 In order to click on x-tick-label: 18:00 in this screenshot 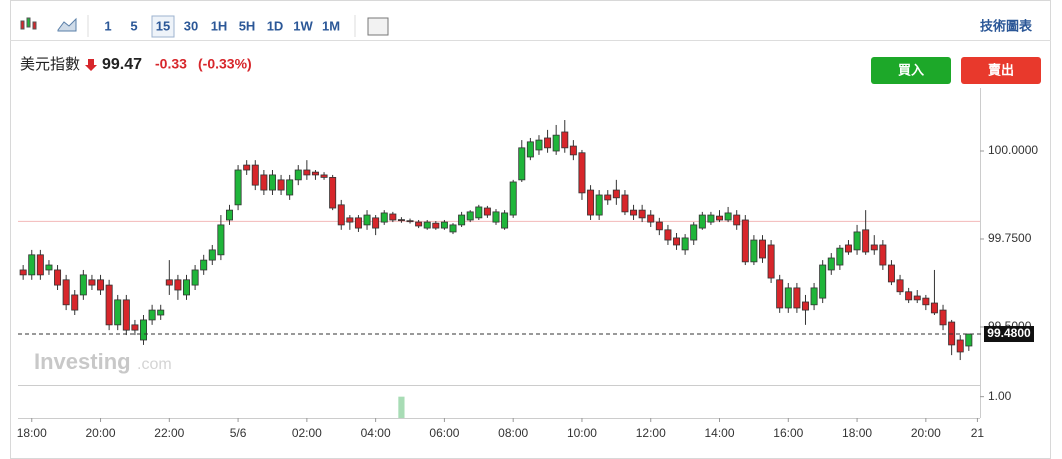, I will do `click(857, 433)`.